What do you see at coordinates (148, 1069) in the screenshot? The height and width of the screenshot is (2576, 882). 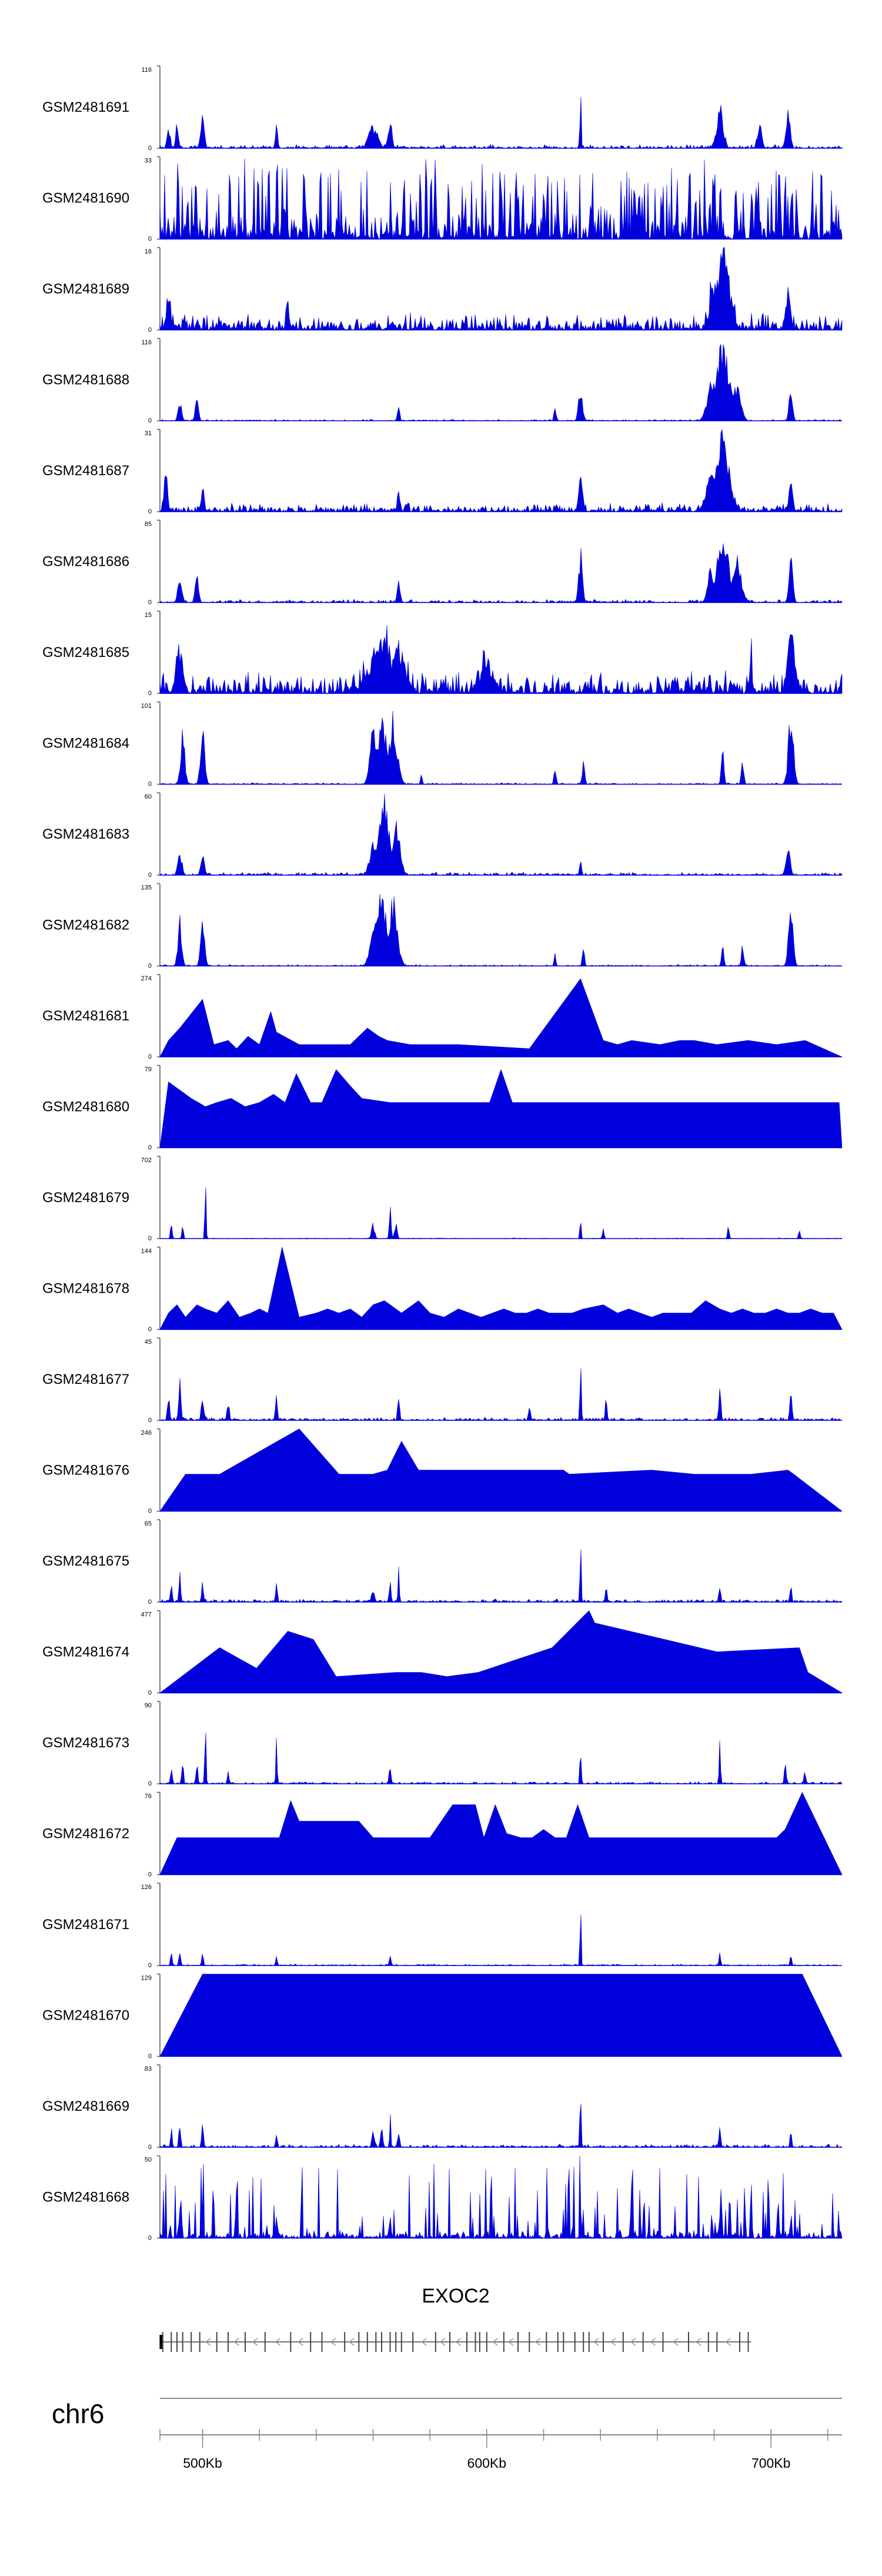 I see `track-ymax-label: 79` at bounding box center [148, 1069].